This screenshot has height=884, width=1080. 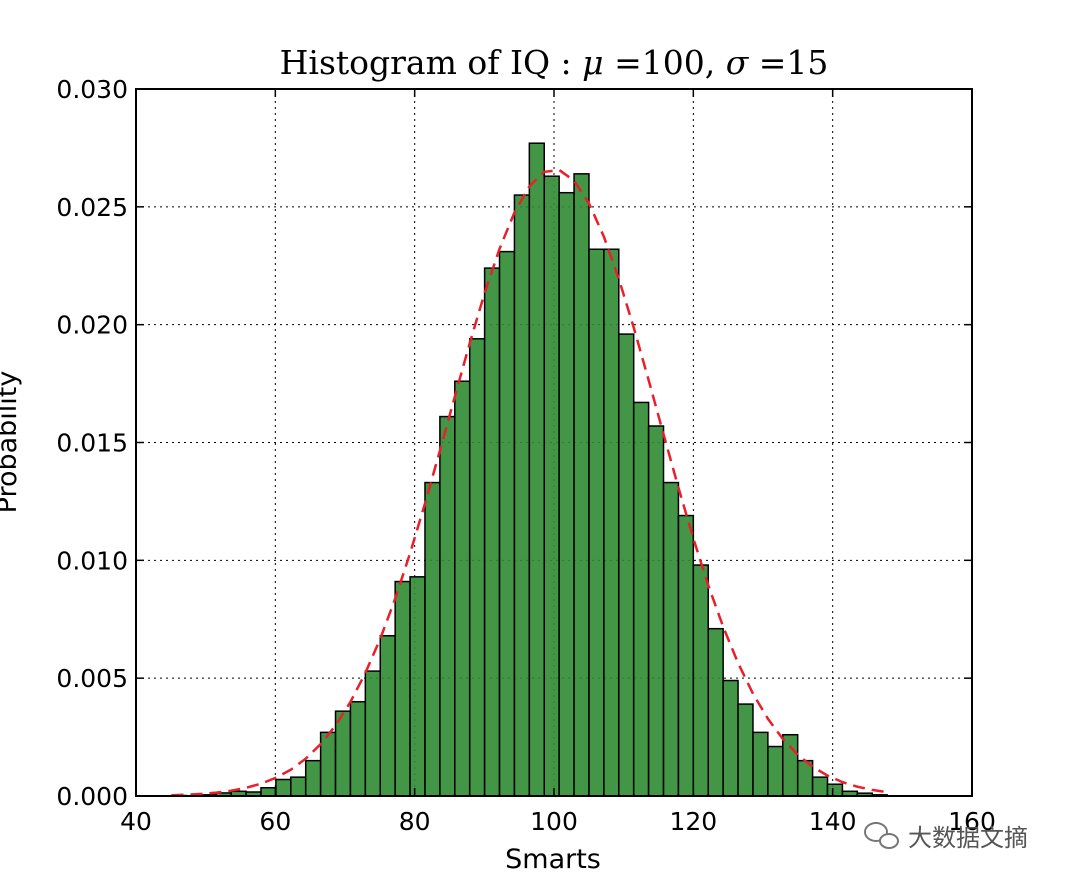 What do you see at coordinates (92, 325) in the screenshot?
I see `y-tick-label: 0.020` at bounding box center [92, 325].